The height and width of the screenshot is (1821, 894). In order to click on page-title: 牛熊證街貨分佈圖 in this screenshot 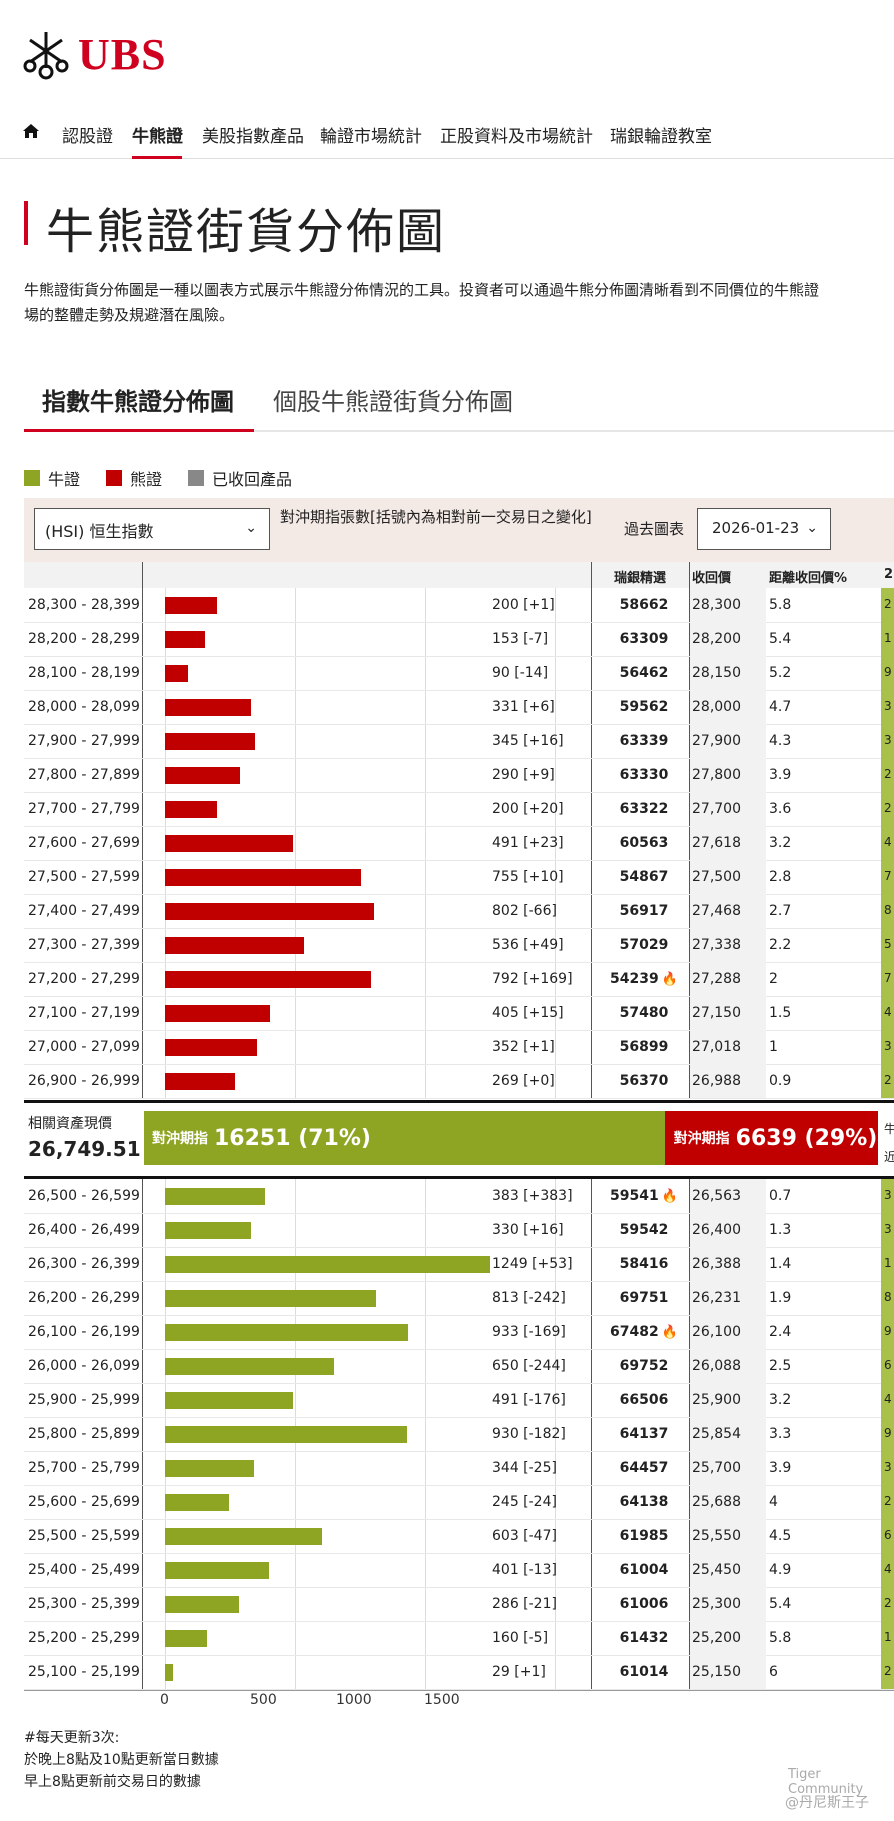, I will do `click(246, 232)`.